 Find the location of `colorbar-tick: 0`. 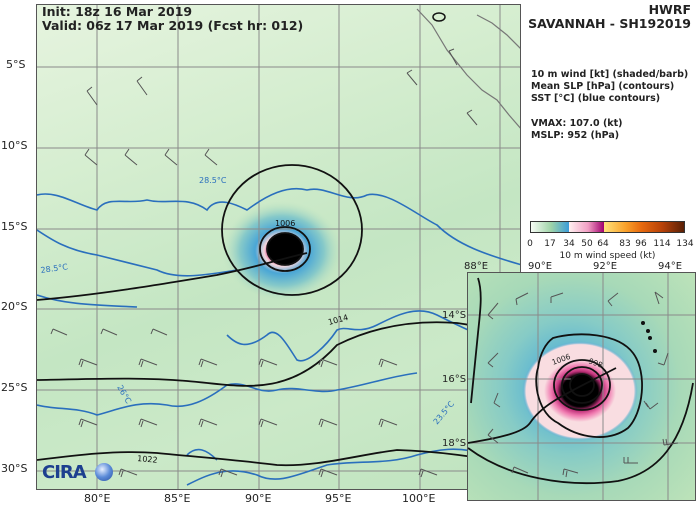

colorbar-tick: 0 is located at coordinates (530, 244).